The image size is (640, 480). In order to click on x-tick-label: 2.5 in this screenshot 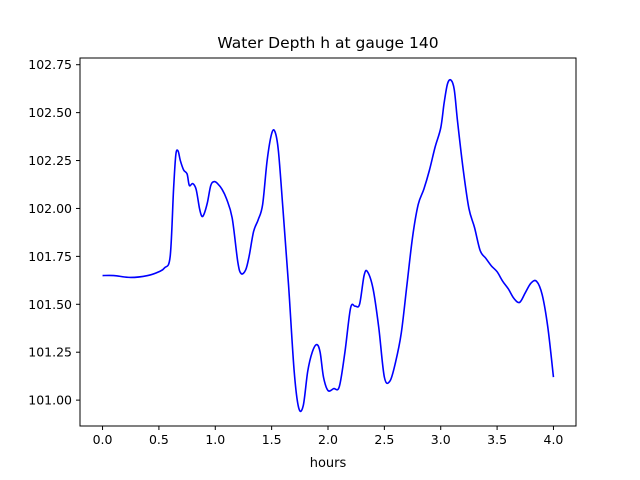, I will do `click(384, 439)`.